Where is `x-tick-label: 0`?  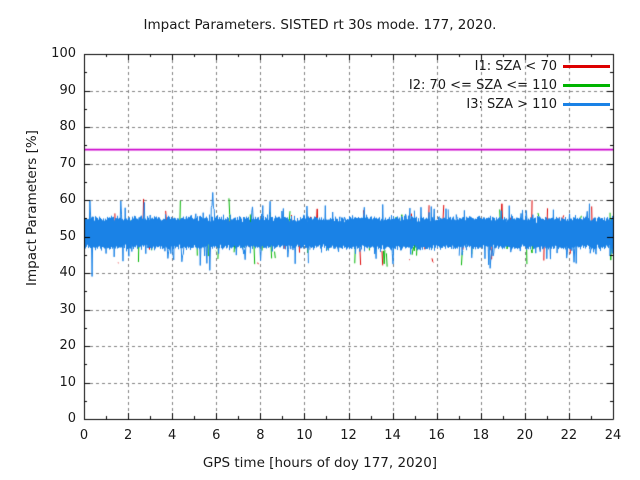
x-tick-label: 0 is located at coordinates (84, 435).